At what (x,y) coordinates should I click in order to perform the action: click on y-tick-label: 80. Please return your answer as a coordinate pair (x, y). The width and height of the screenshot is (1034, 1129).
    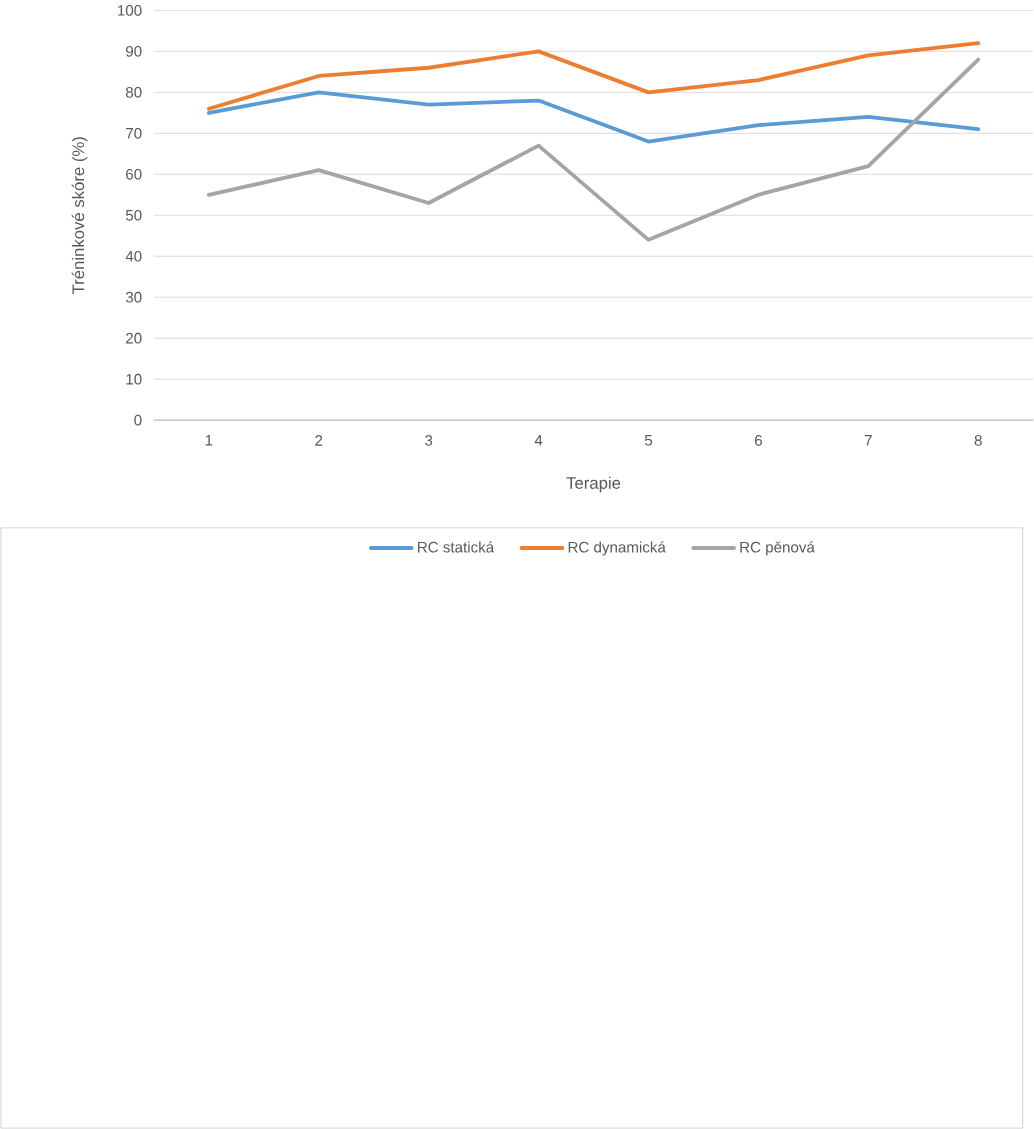
    Looking at the image, I should click on (134, 92).